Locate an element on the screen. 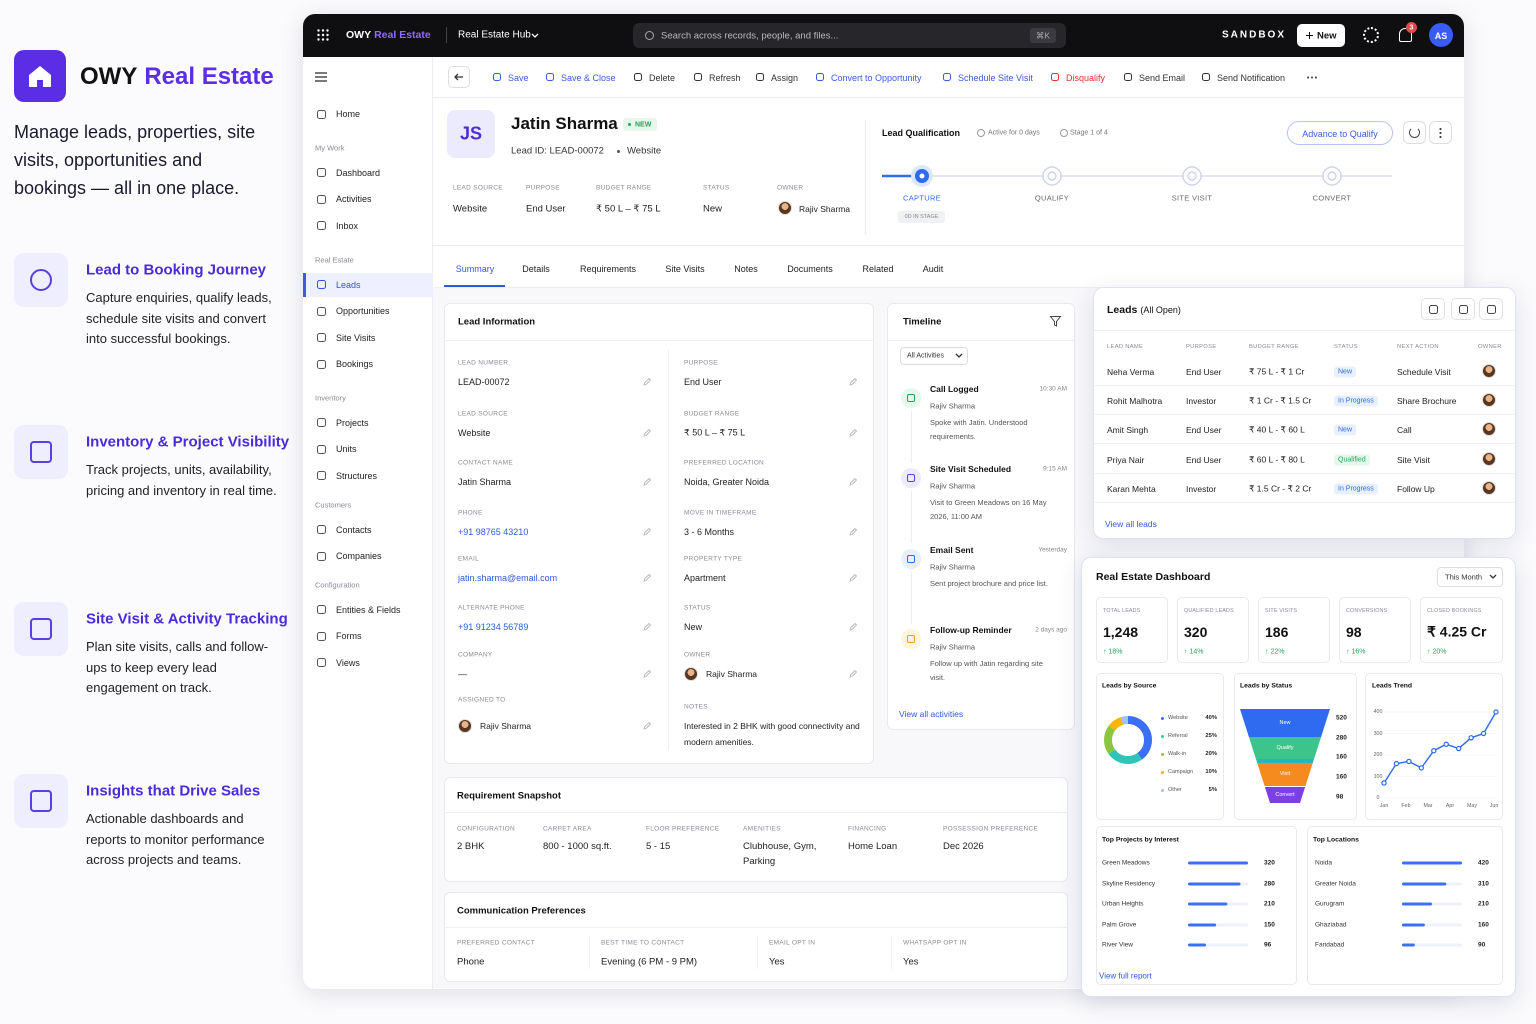  feature-title: Insights that Drive Sales is located at coordinates (173, 791).